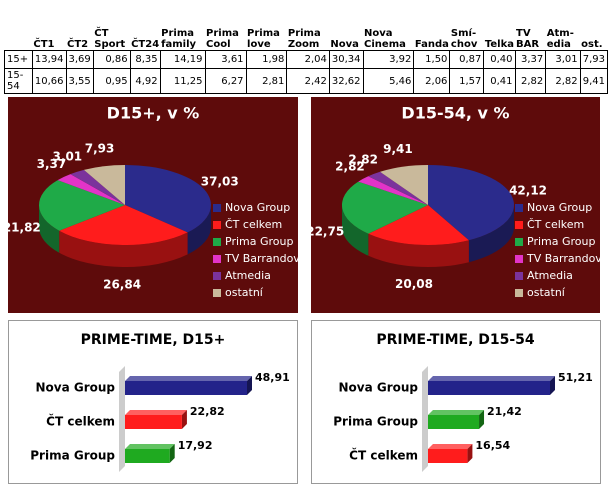 This screenshot has width=608, height=488. I want to click on column-header: Prima love, so click(263, 39).